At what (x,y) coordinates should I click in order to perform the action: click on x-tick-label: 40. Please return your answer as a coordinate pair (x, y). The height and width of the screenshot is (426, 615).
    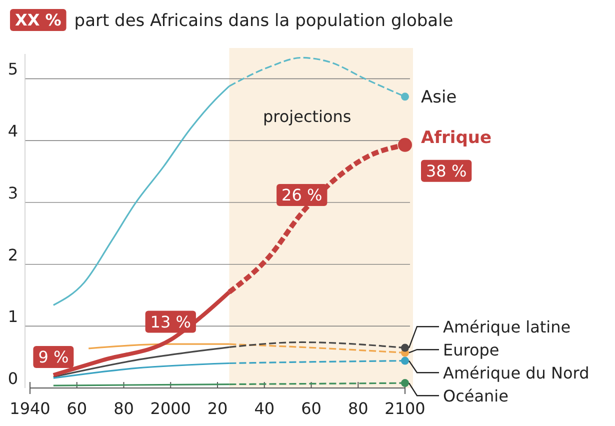
    Looking at the image, I should click on (264, 408).